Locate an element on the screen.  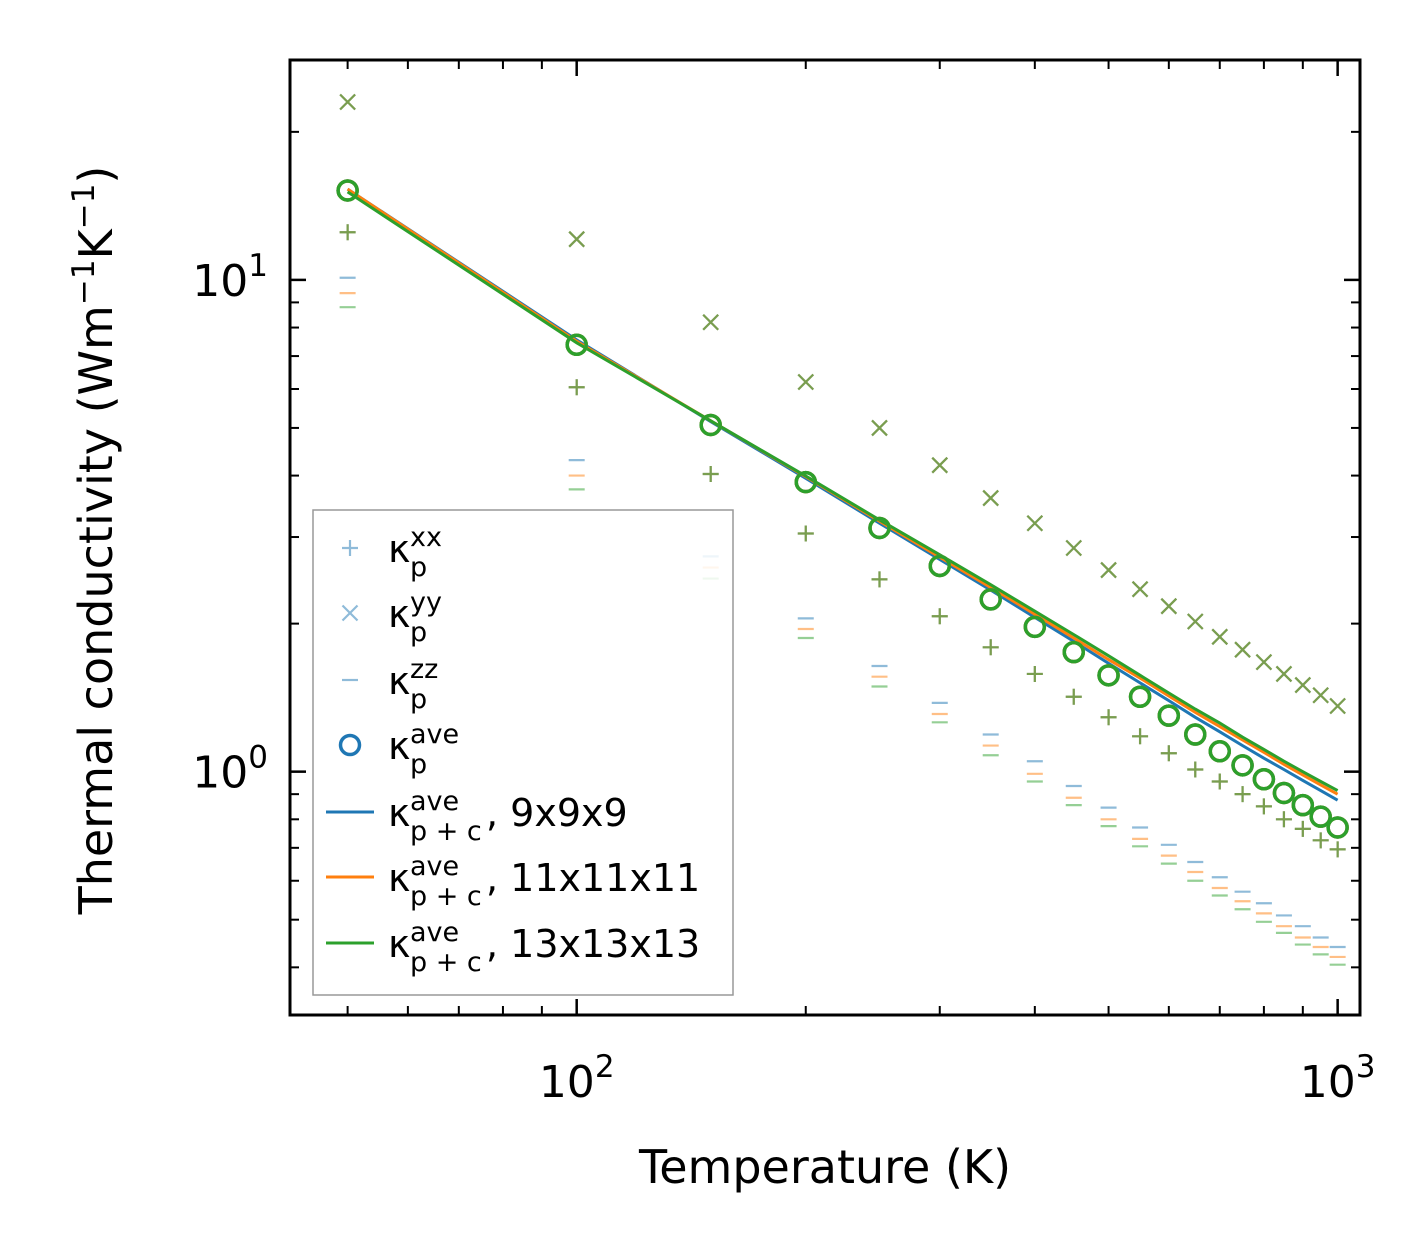
y-label-close: ) is located at coordinates (96, 175).